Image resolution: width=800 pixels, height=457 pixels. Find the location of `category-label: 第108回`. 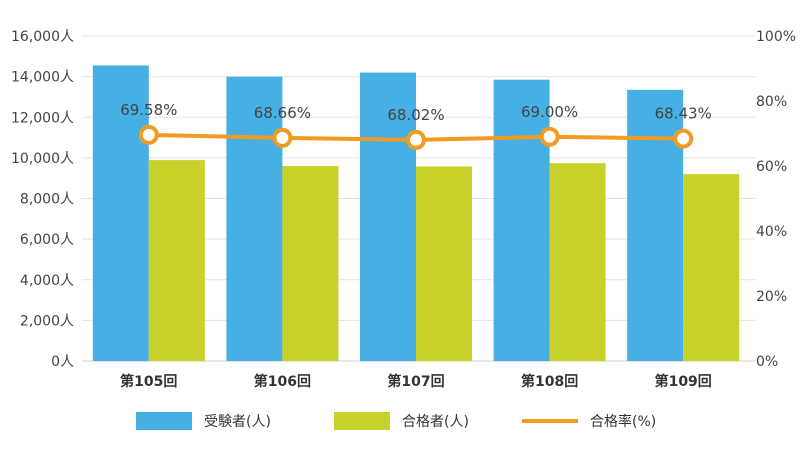

category-label: 第108回 is located at coordinates (549, 381).